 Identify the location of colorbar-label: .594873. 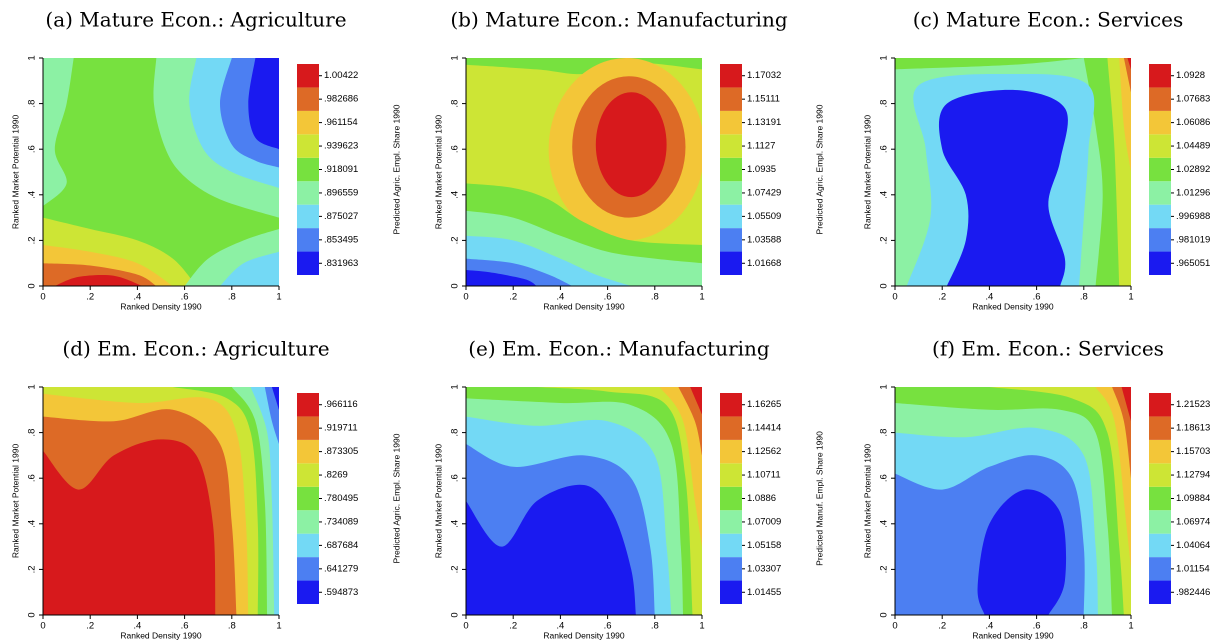
(341, 592).